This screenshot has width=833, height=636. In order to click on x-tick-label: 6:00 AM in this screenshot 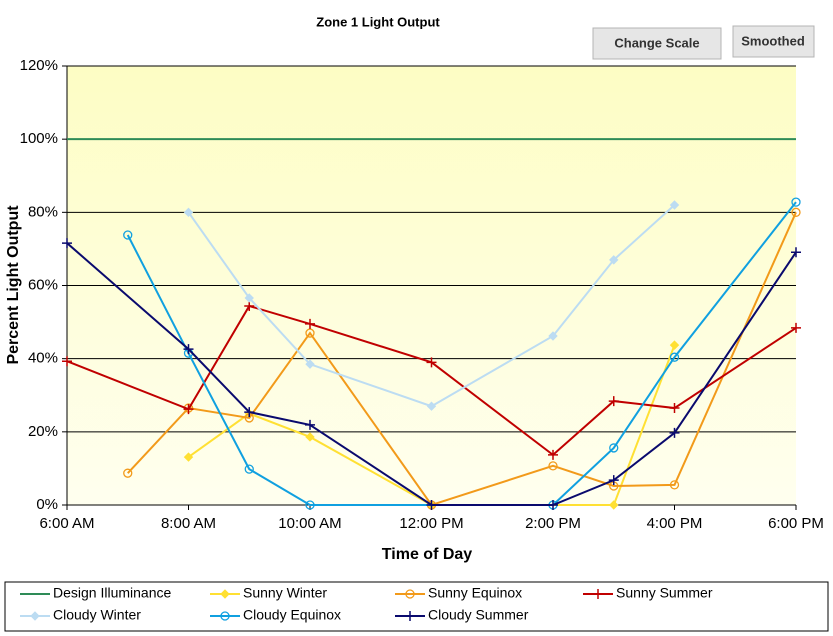, I will do `click(66, 523)`.